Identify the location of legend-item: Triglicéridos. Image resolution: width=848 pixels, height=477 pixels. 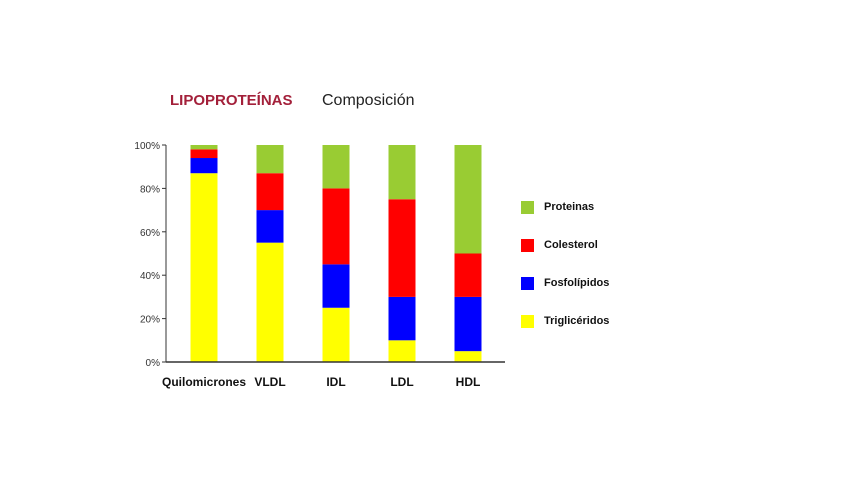
(565, 321).